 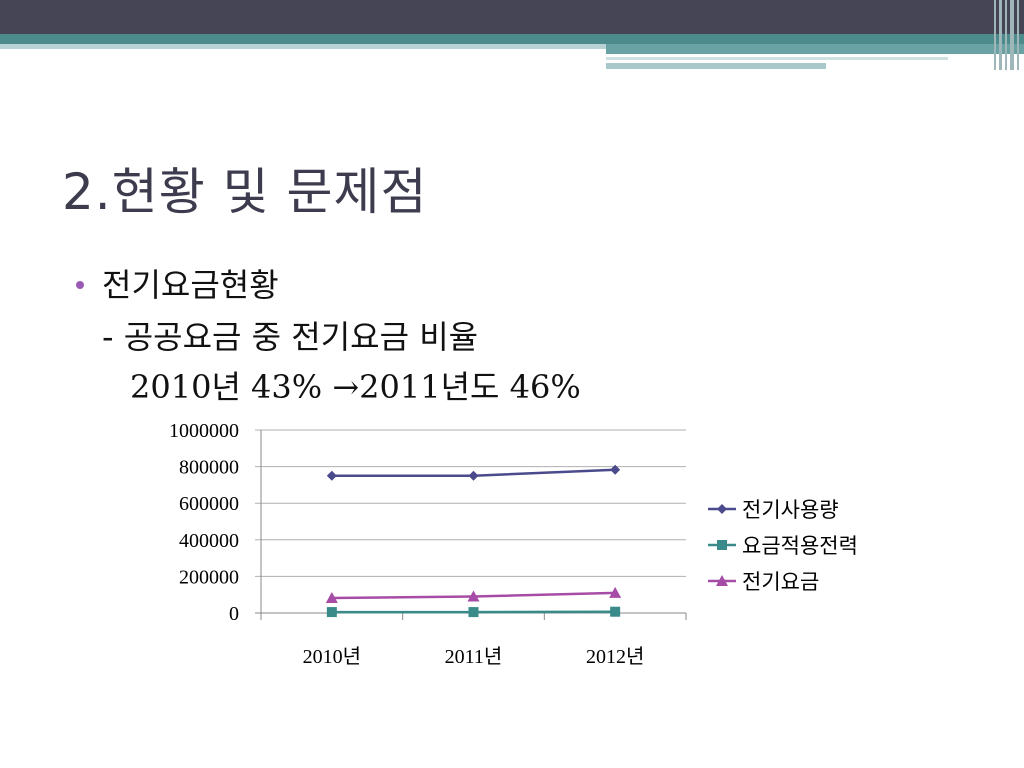 What do you see at coordinates (615, 656) in the screenshot?
I see `x-tick-label: 2012년` at bounding box center [615, 656].